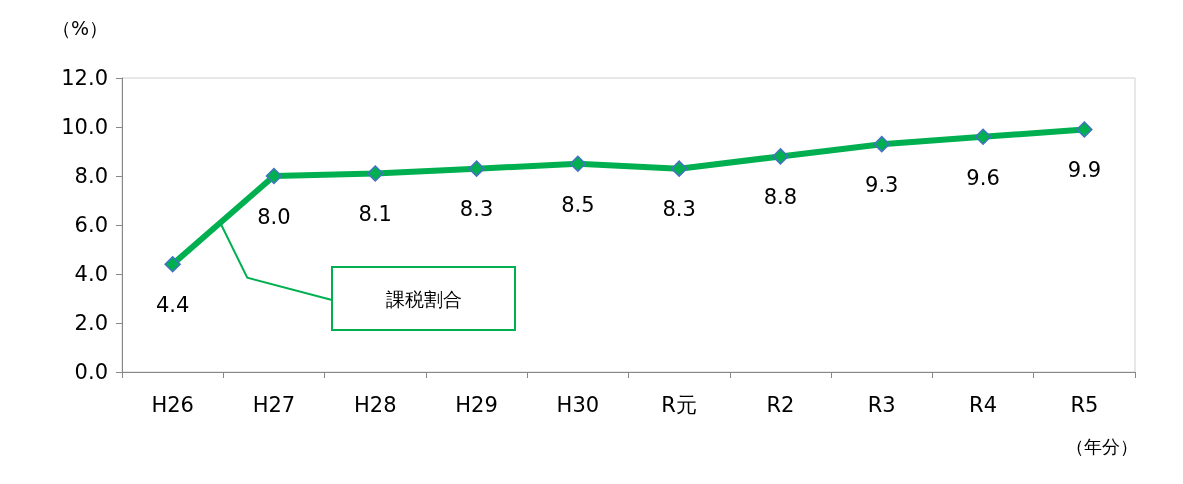  I want to click on y-tick-label: 0.0, so click(91, 372).